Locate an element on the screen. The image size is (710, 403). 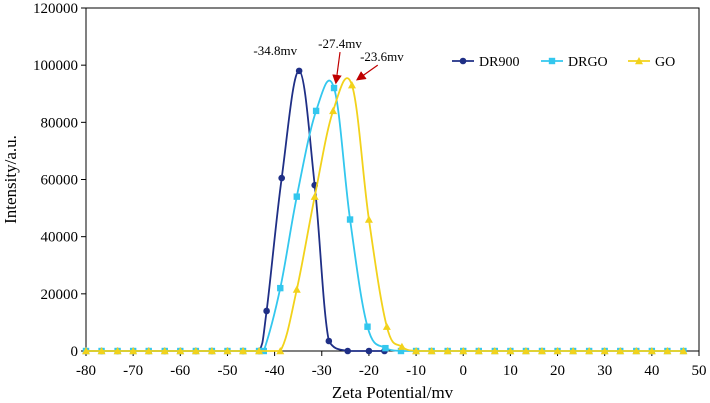
y-tick-label: 0 is located at coordinates (75, 352).